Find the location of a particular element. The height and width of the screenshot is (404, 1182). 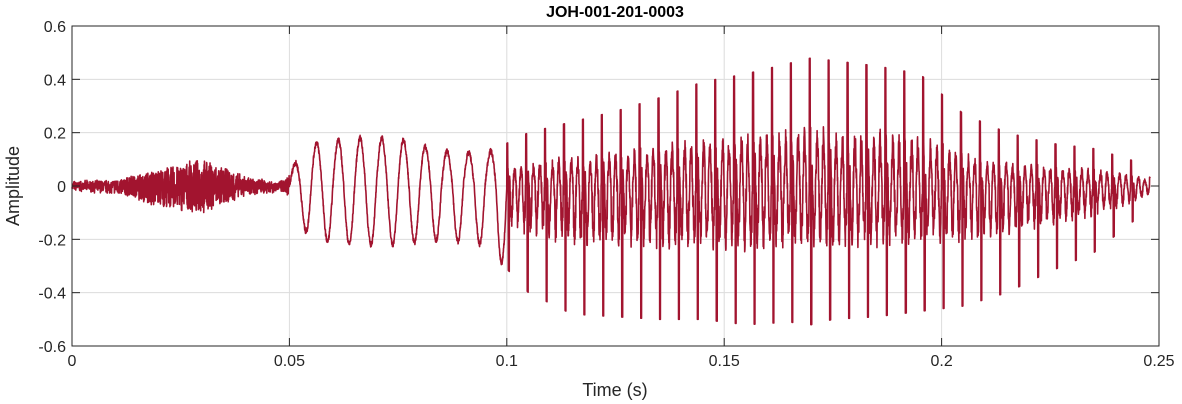

y-axis-label: Amplitude is located at coordinates (13, 186).